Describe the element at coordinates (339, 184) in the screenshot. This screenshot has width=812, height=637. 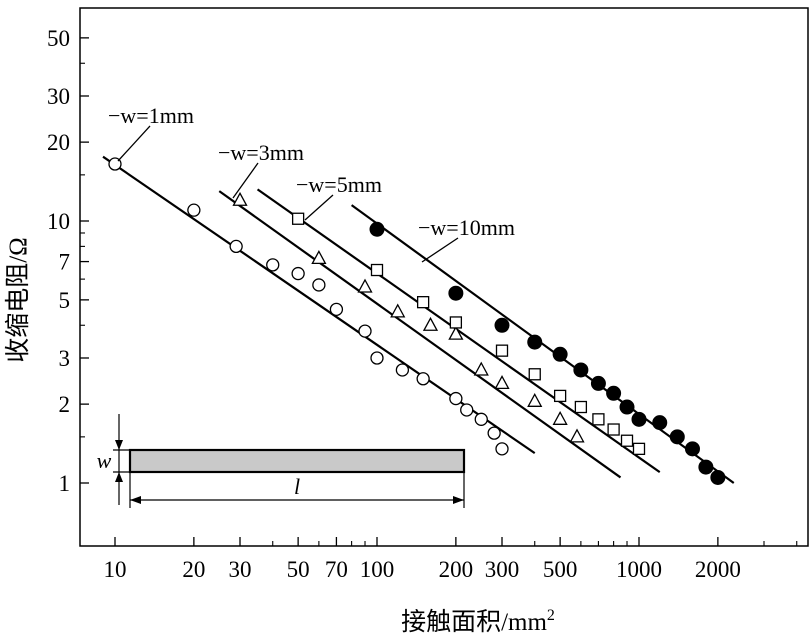
I see `legend-label: −w=5mm` at that location.